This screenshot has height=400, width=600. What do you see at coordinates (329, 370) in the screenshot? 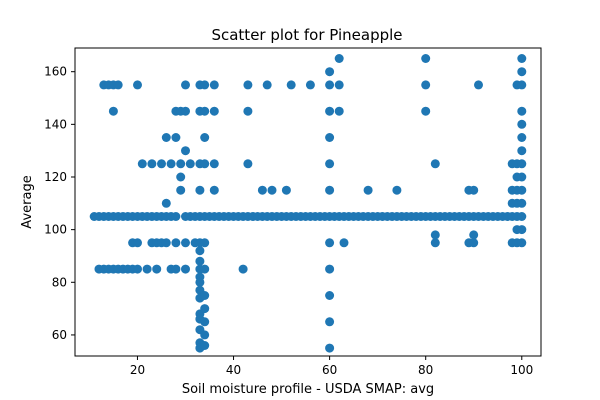
I see `x-tick-label: 60` at bounding box center [329, 370].